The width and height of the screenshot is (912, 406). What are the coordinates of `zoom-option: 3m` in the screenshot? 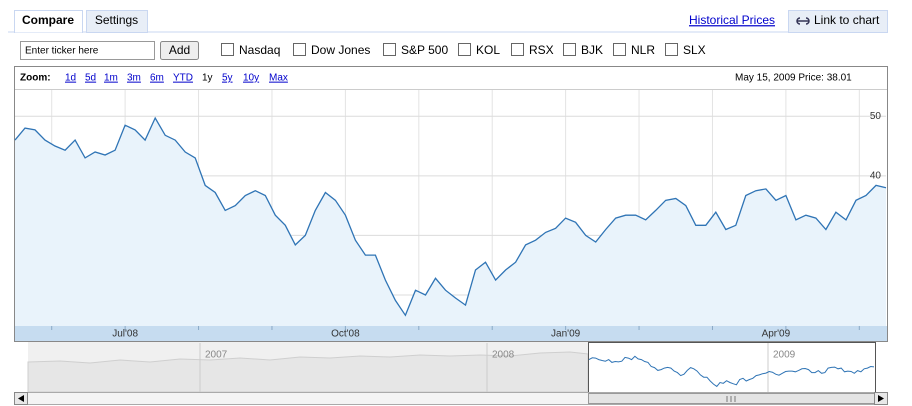 It's located at (134, 78).